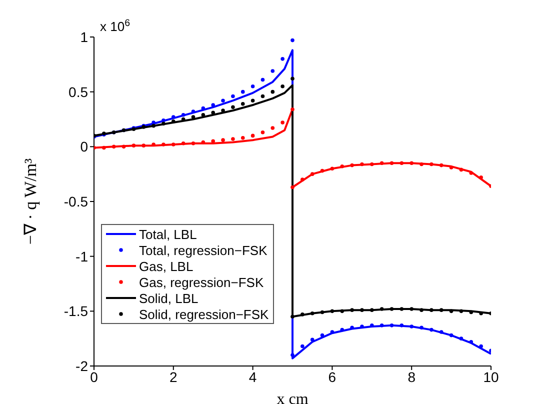 This screenshot has width=535, height=404. Describe the element at coordinates (203, 250) in the screenshot. I see `legend-label: Total, regression−FSK` at that location.